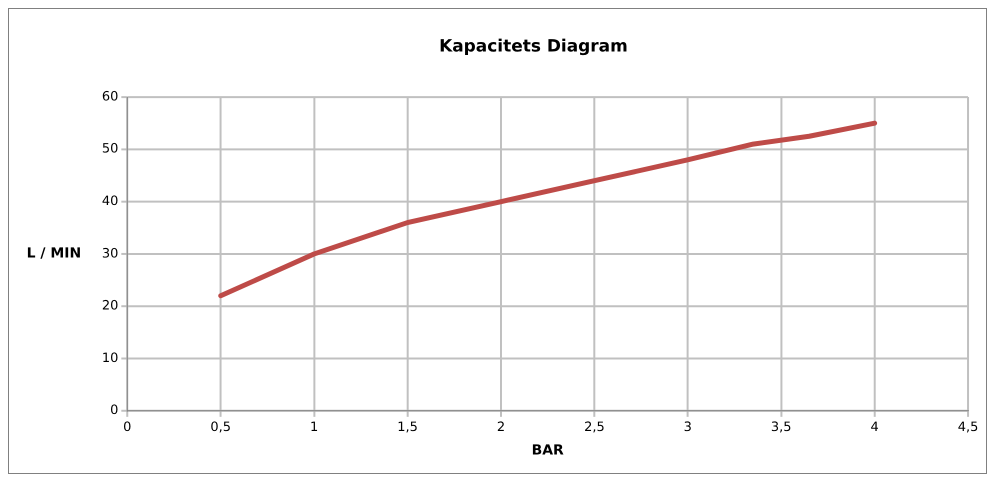 The height and width of the screenshot is (483, 995). I want to click on x-tick-label: 0,5, so click(221, 427).